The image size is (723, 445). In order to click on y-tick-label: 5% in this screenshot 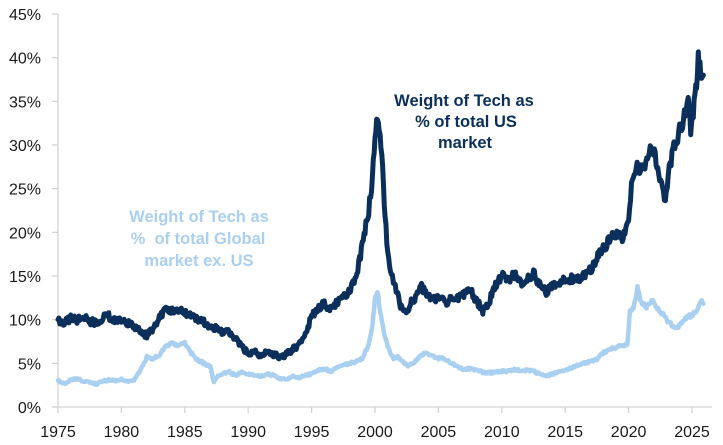, I will do `click(29, 364)`.